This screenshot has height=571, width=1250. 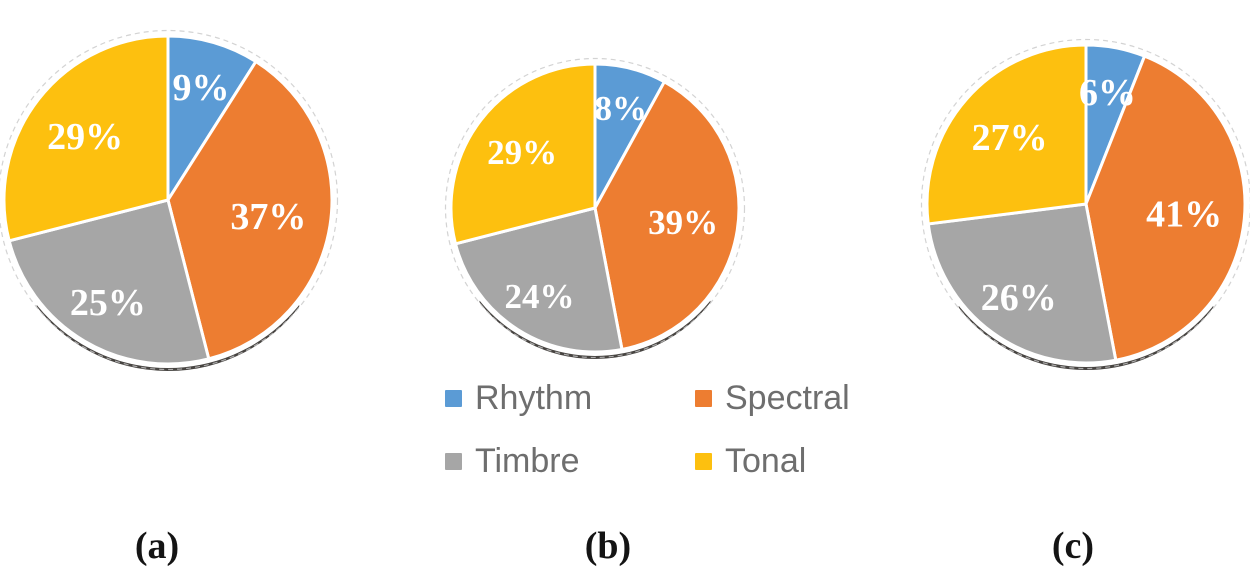 What do you see at coordinates (453, 399) in the screenshot?
I see `rhythm-swatch-icon` at bounding box center [453, 399].